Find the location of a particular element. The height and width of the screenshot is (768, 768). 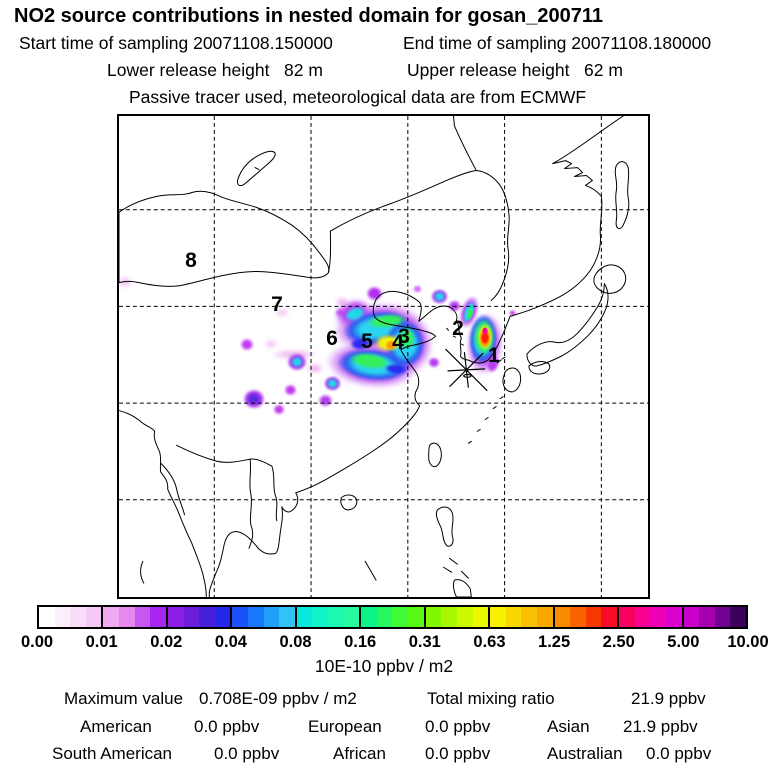

colorbar-tick-0.31: 0.31 is located at coordinates (424, 642).